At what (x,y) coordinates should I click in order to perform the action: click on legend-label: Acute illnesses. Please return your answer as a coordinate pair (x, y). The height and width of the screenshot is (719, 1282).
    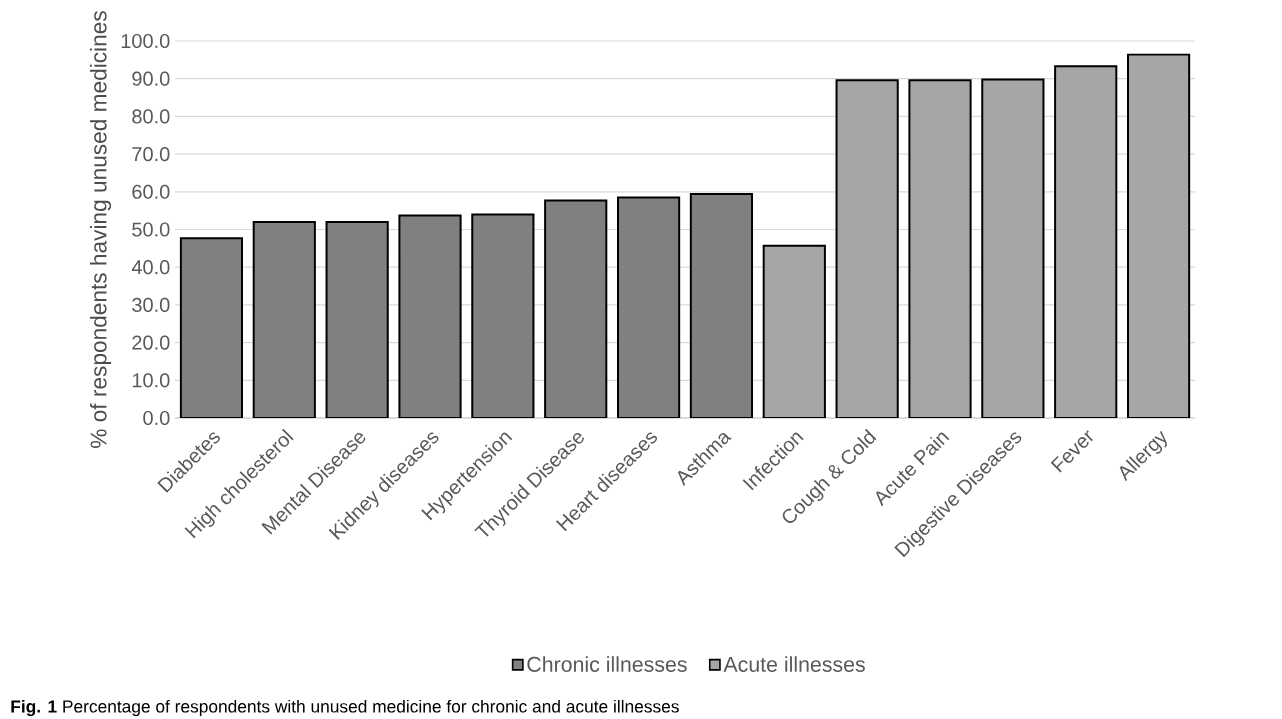
    Looking at the image, I should click on (794, 664).